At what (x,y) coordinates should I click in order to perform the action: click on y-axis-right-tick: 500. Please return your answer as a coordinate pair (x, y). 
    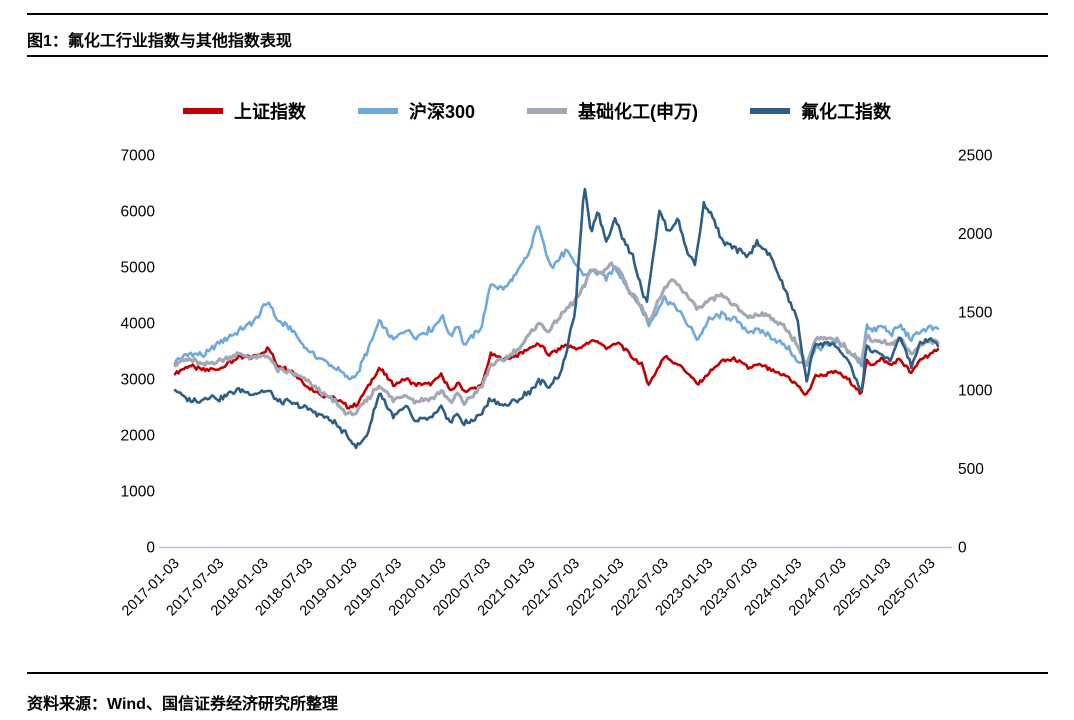
    Looking at the image, I should click on (971, 469).